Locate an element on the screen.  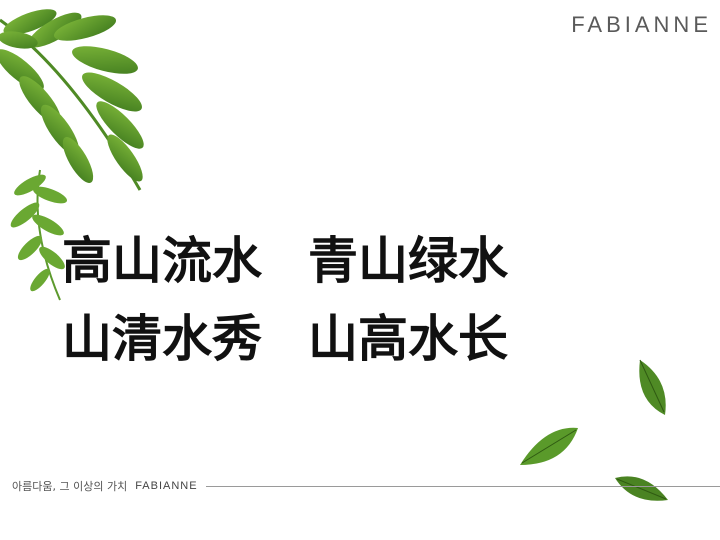
footer-tagline: 아름다움, 그 이상의 가치 is located at coordinates (70, 486).